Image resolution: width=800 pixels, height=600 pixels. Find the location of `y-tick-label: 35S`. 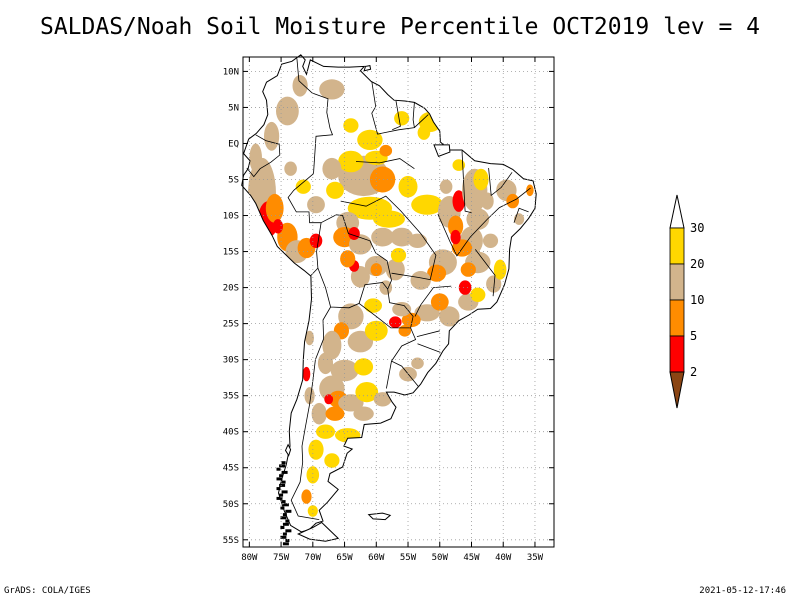

y-tick-label: 35S is located at coordinates (231, 397).